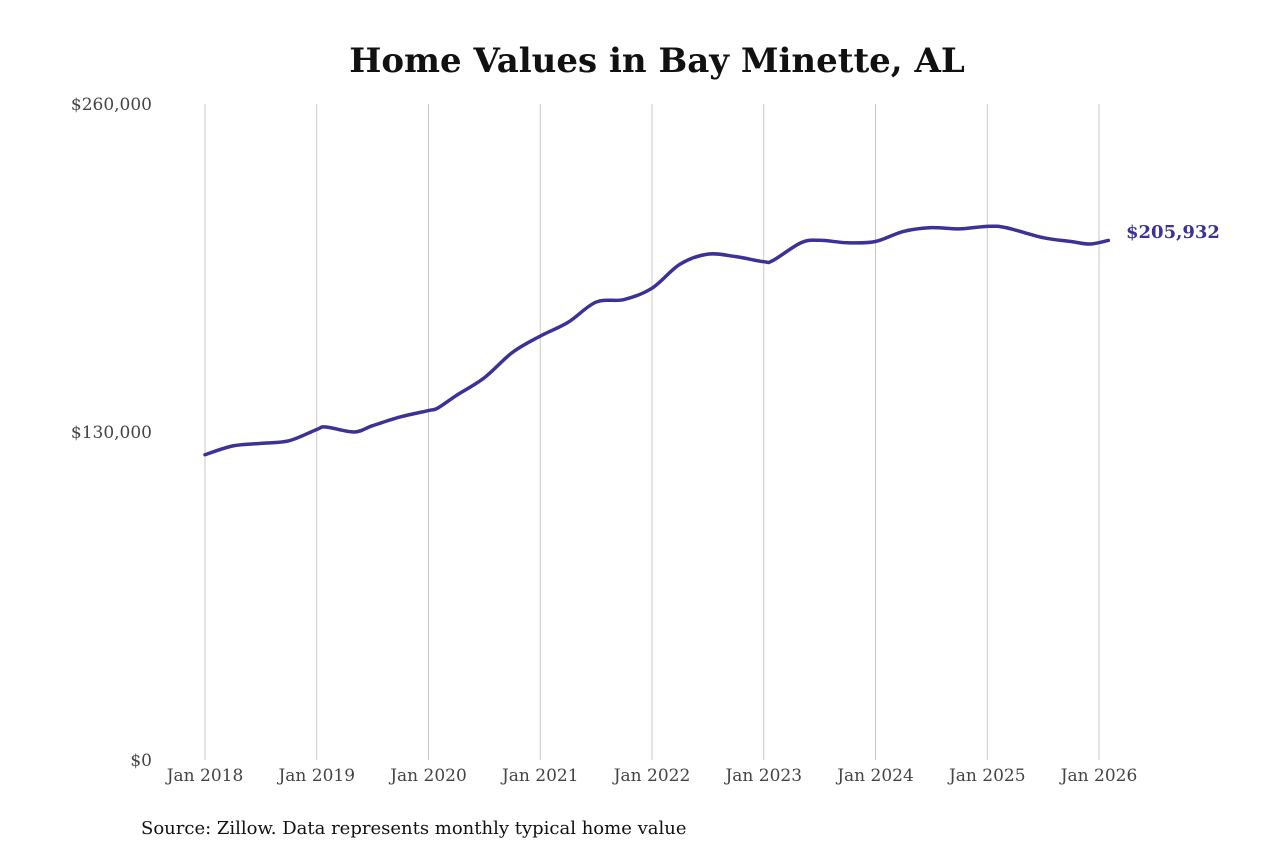 The width and height of the screenshot is (1280, 853). What do you see at coordinates (986, 776) in the screenshot?
I see `x-tick-label: Jan 2025` at bounding box center [986, 776].